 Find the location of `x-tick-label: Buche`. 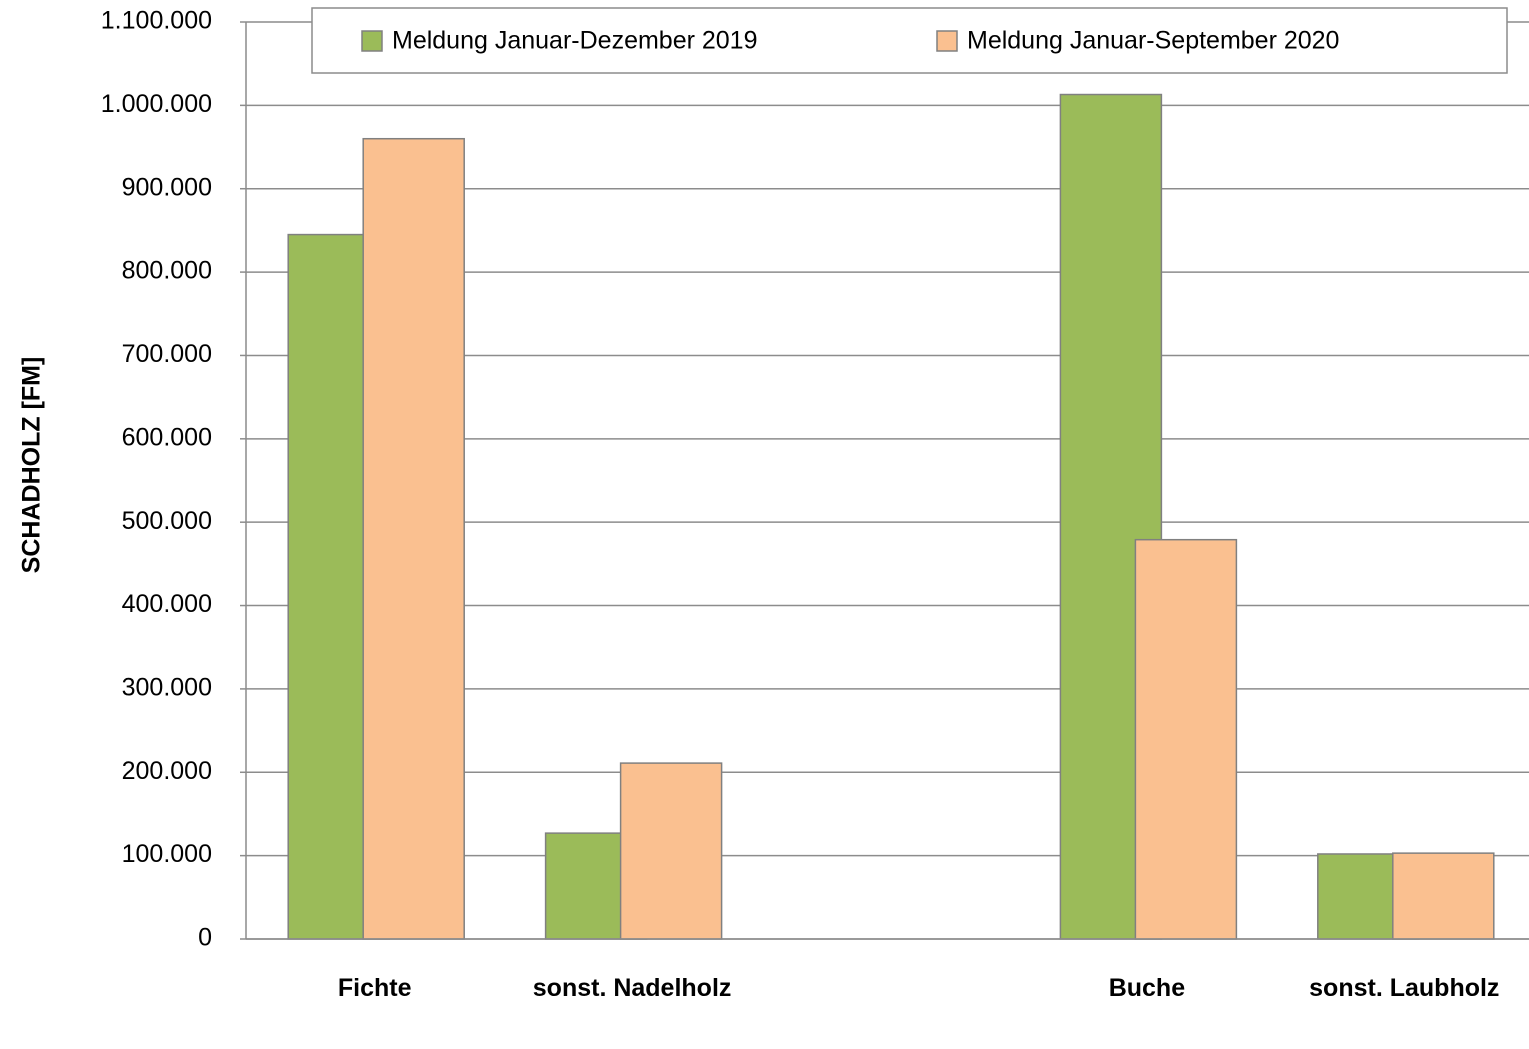

x-tick-label: Buche is located at coordinates (1147, 988).